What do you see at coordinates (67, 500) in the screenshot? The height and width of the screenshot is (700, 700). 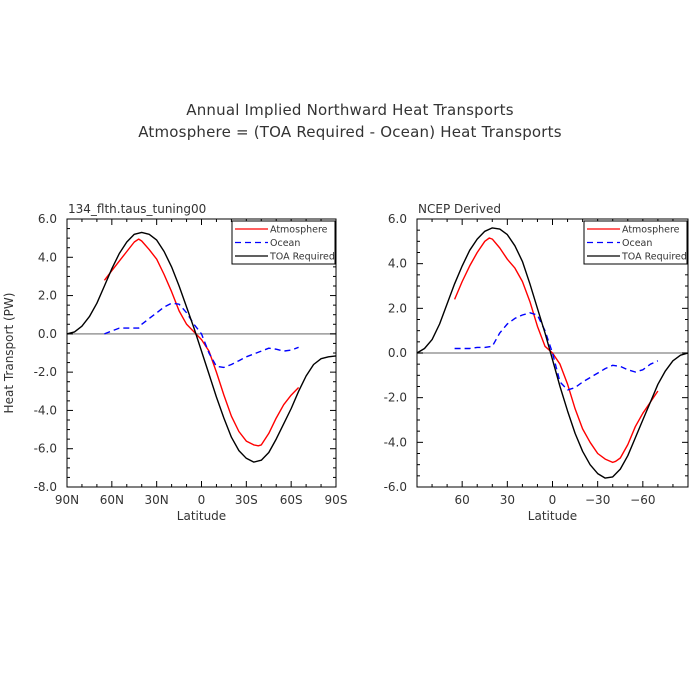 I see `x-tick-label: 90N` at bounding box center [67, 500].